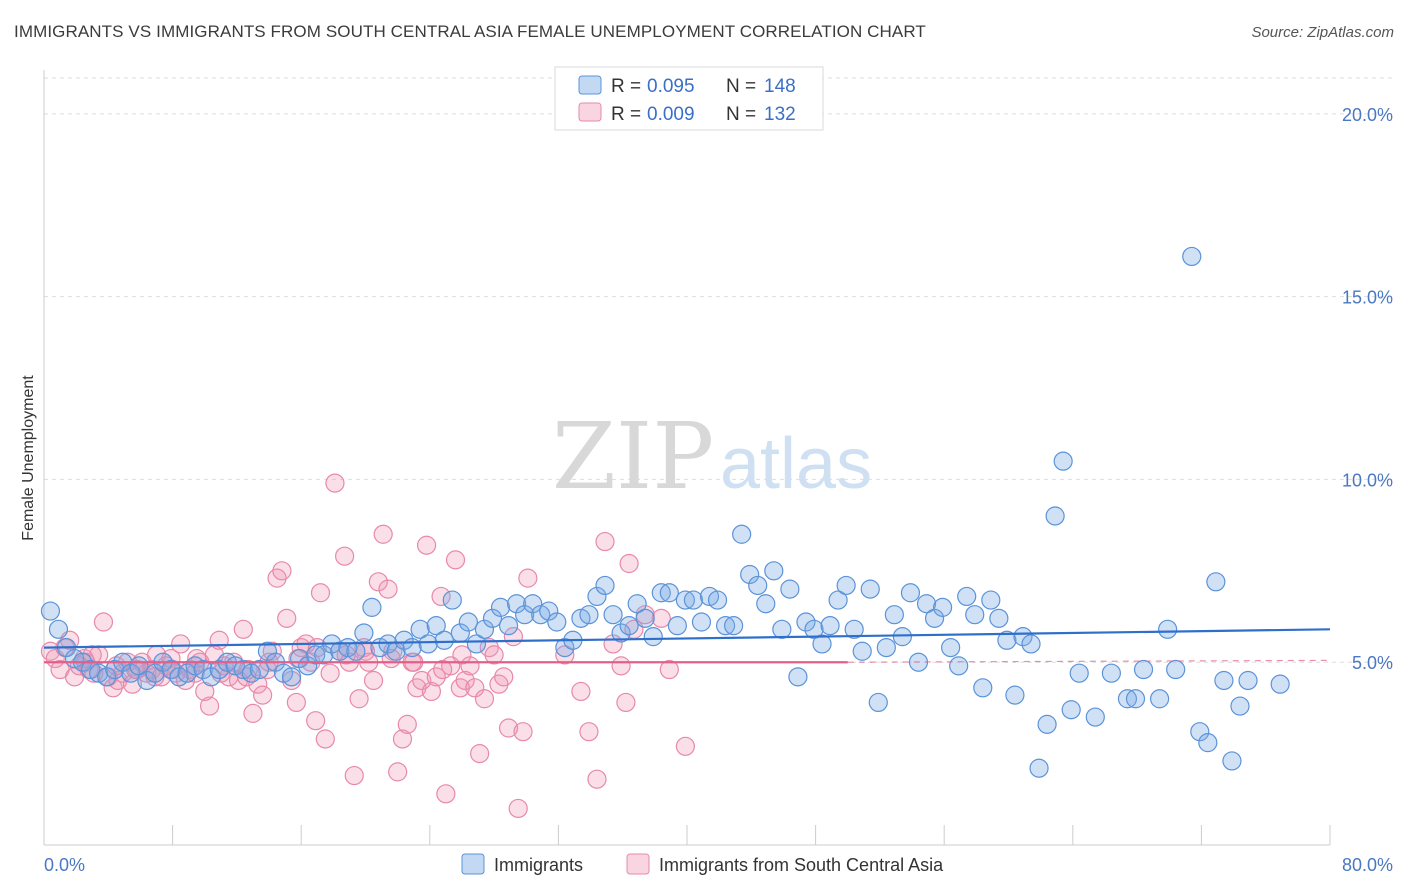 This screenshot has height=892, width=1406. I want to click on legend-r-value-1: 0.095, so click(671, 86).